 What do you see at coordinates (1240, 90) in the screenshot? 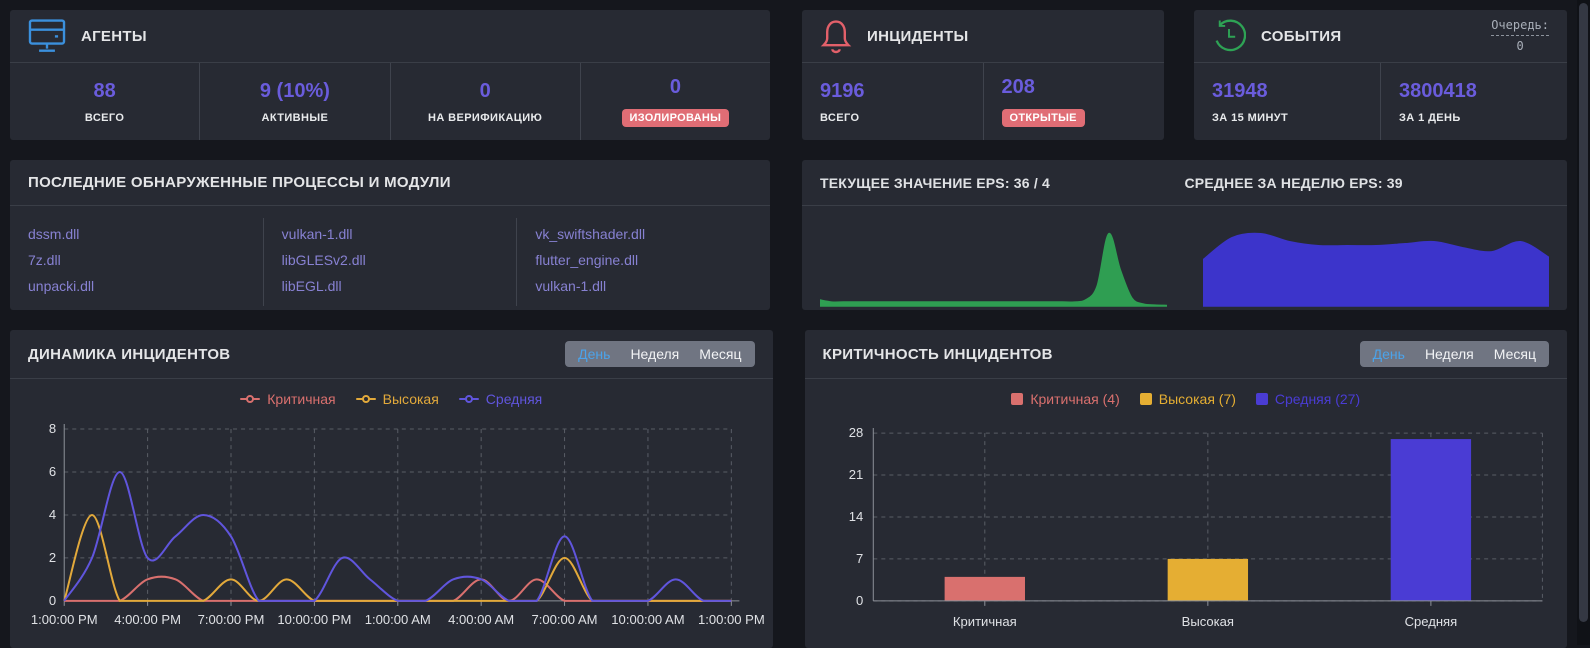
I see `events-15min-value: 31948` at bounding box center [1240, 90].